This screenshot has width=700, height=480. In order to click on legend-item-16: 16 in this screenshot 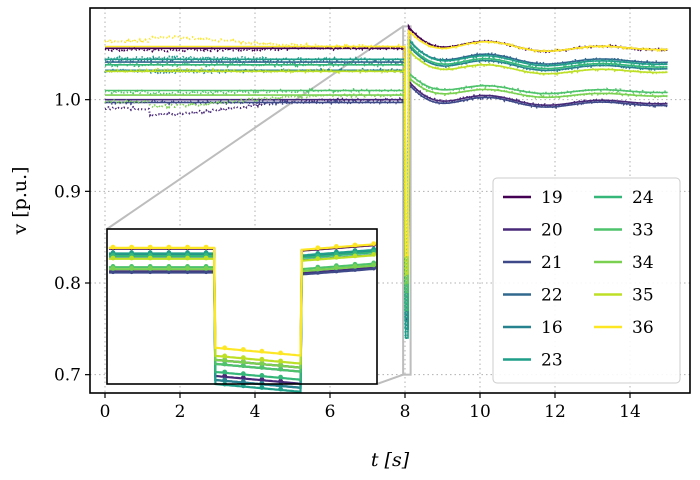, I will do `click(533, 328)`.